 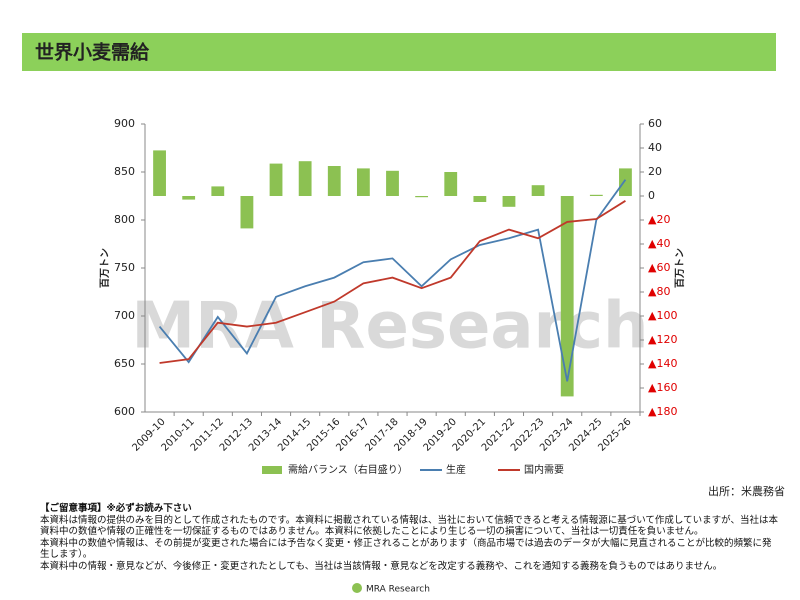 What do you see at coordinates (272, 470) in the screenshot?
I see `legend-swatch` at bounding box center [272, 470].